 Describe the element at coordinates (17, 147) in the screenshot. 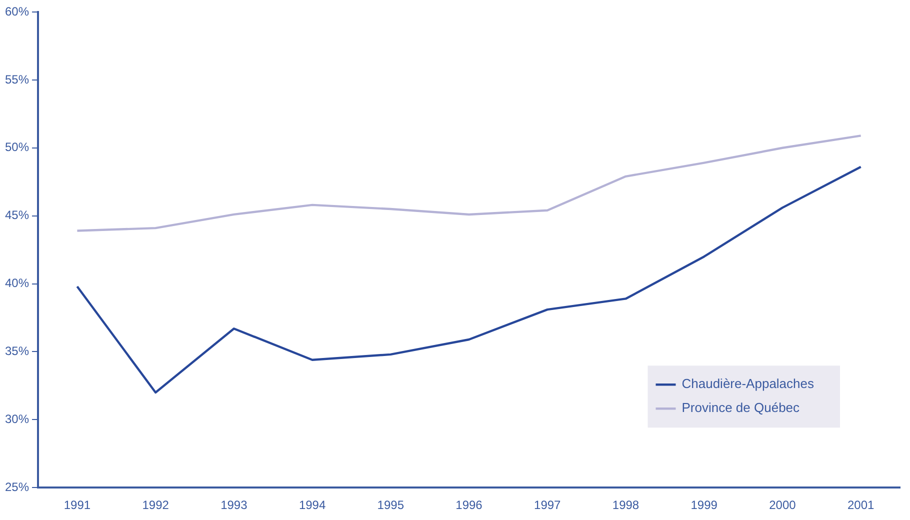

I see `y-tick-label: 50%` at that location.